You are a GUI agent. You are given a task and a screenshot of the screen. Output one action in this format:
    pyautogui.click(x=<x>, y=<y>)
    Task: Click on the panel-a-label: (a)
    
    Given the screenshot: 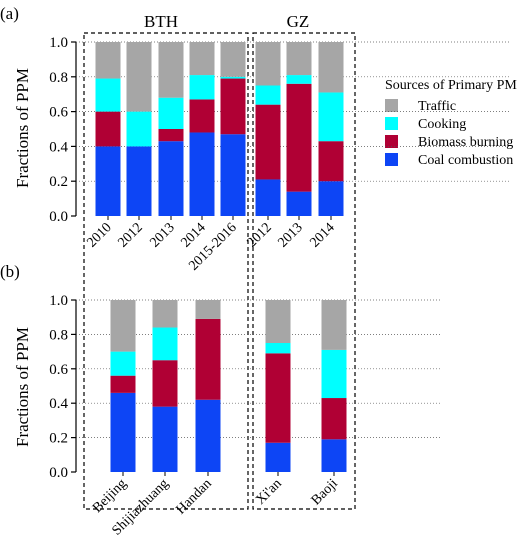 What is the action you would take?
    pyautogui.click(x=9, y=13)
    